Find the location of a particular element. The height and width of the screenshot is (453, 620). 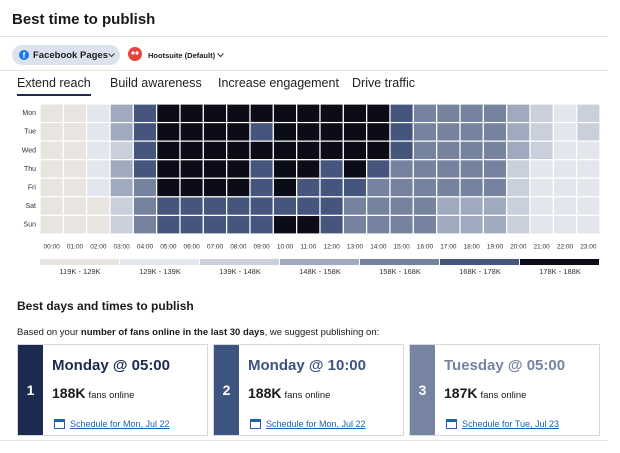

hour-label: 18:00 is located at coordinates (472, 247).